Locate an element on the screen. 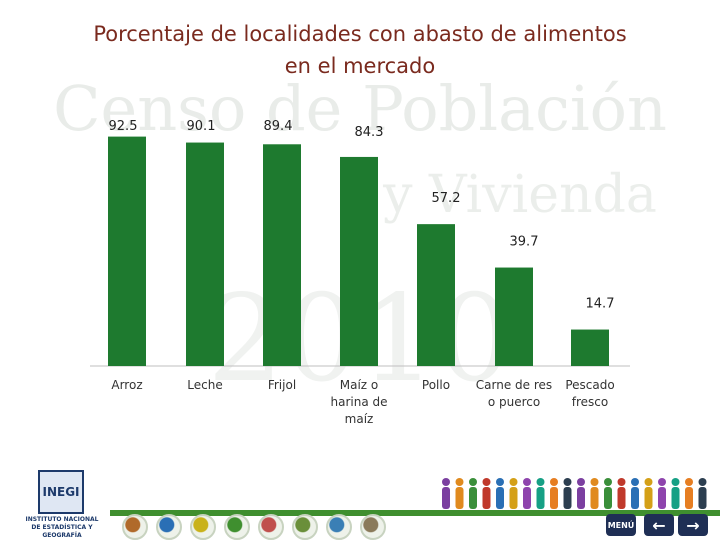 This screenshot has height=540, width=720. document-icon is located at coordinates (373, 527).